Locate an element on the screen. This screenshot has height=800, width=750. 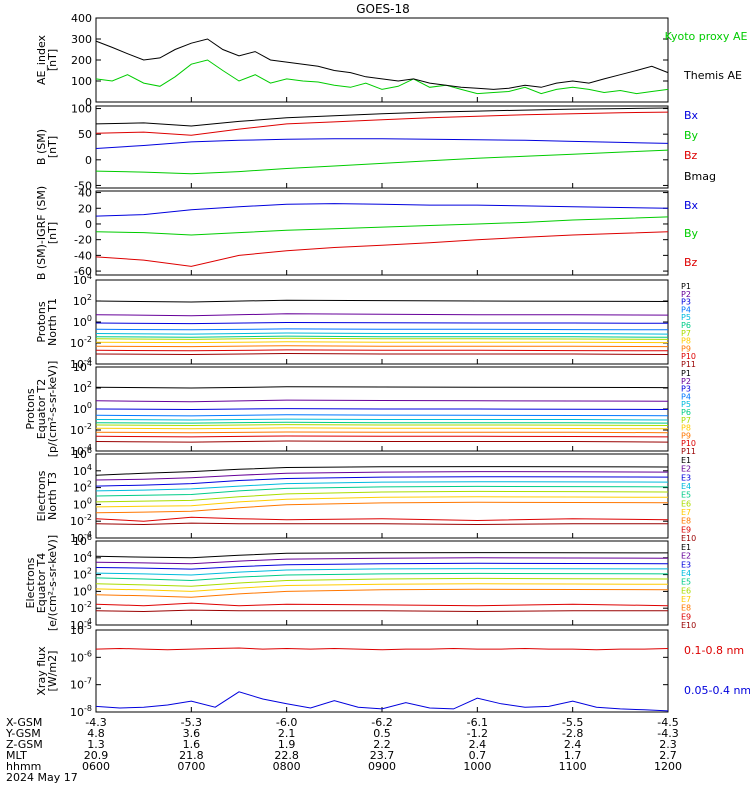
date-label: 2024 May 17 is located at coordinates (42, 777).